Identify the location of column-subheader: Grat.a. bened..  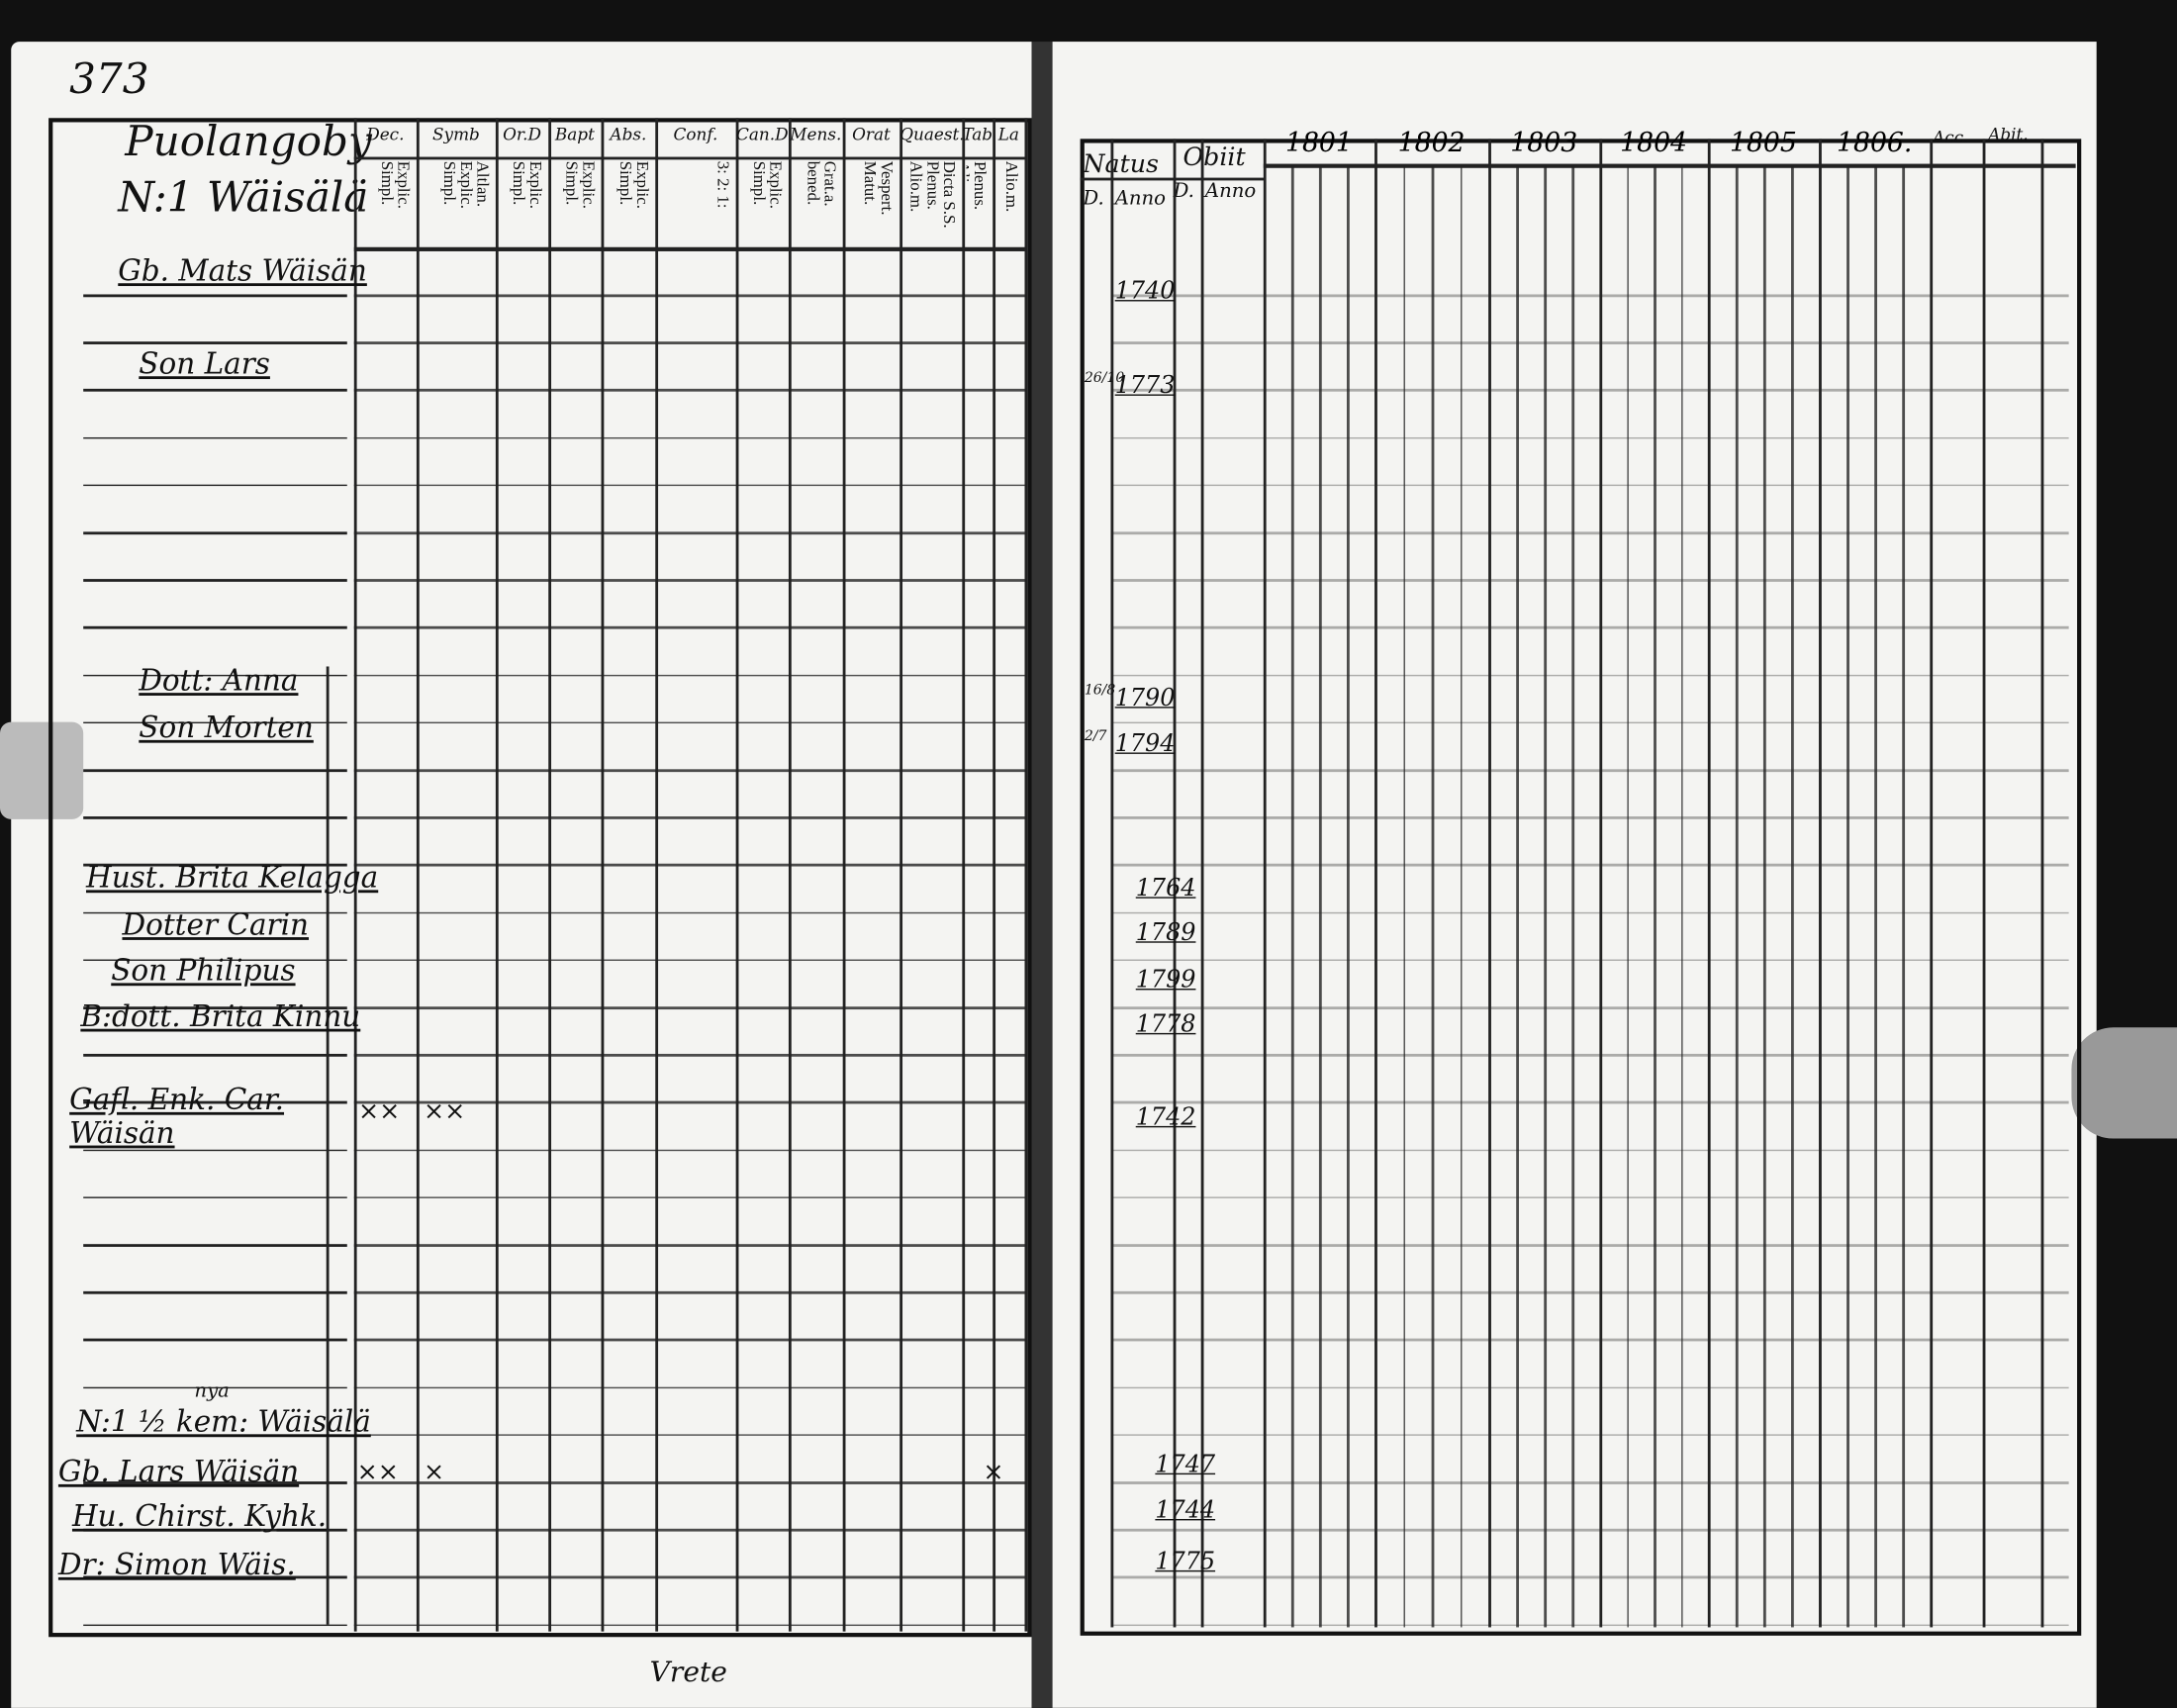
(821, 183).